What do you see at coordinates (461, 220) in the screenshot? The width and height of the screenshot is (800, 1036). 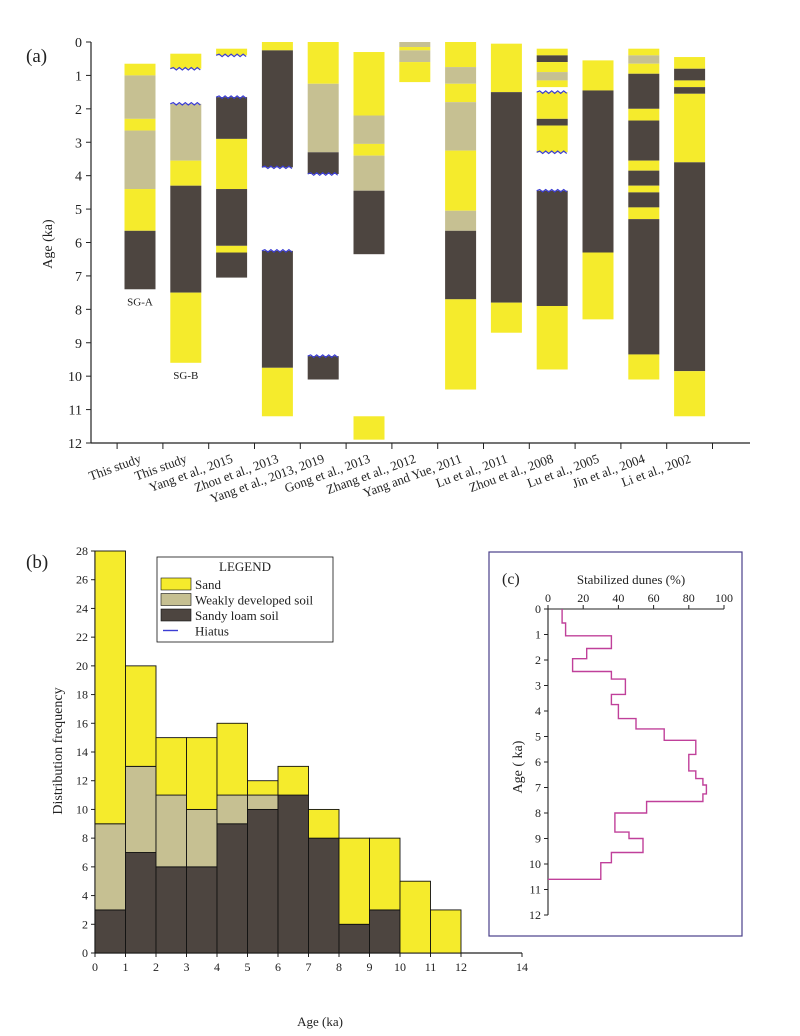 I see `column-7-segment-weak` at bounding box center [461, 220].